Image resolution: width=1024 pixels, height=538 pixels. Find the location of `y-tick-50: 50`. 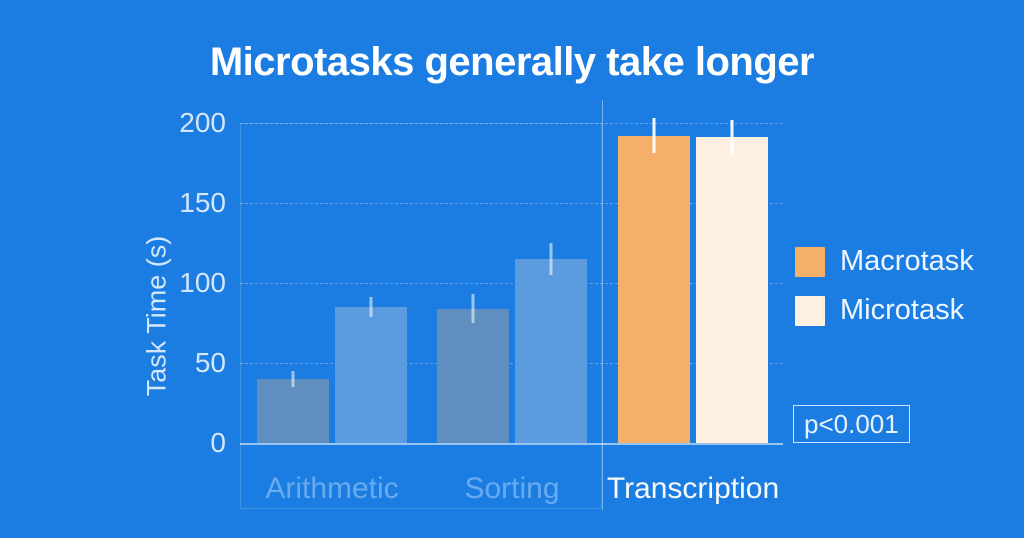

y-tick-50: 50 is located at coordinates (210, 362).